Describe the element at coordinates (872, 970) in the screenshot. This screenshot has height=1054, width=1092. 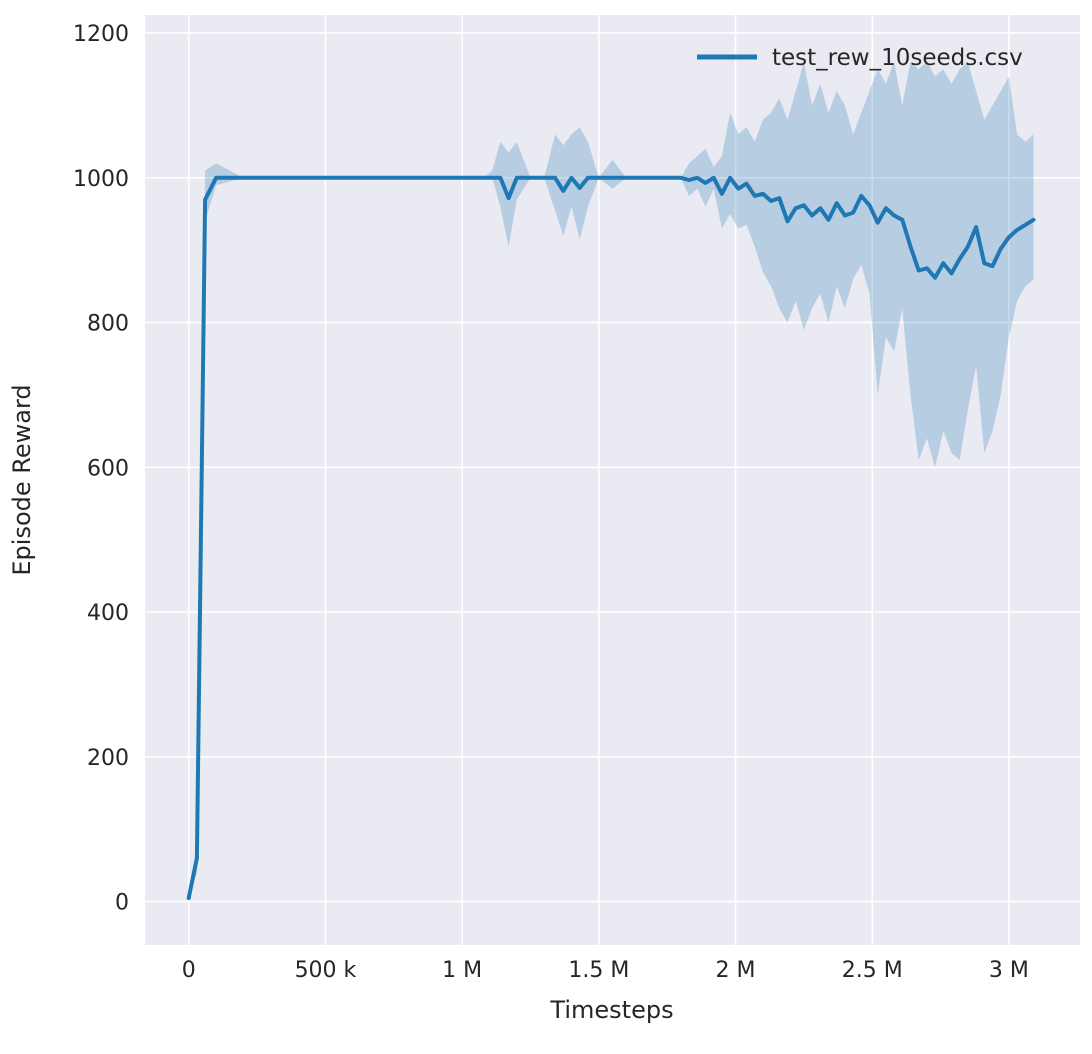
I see `x-tick-label: 2.5 M` at that location.